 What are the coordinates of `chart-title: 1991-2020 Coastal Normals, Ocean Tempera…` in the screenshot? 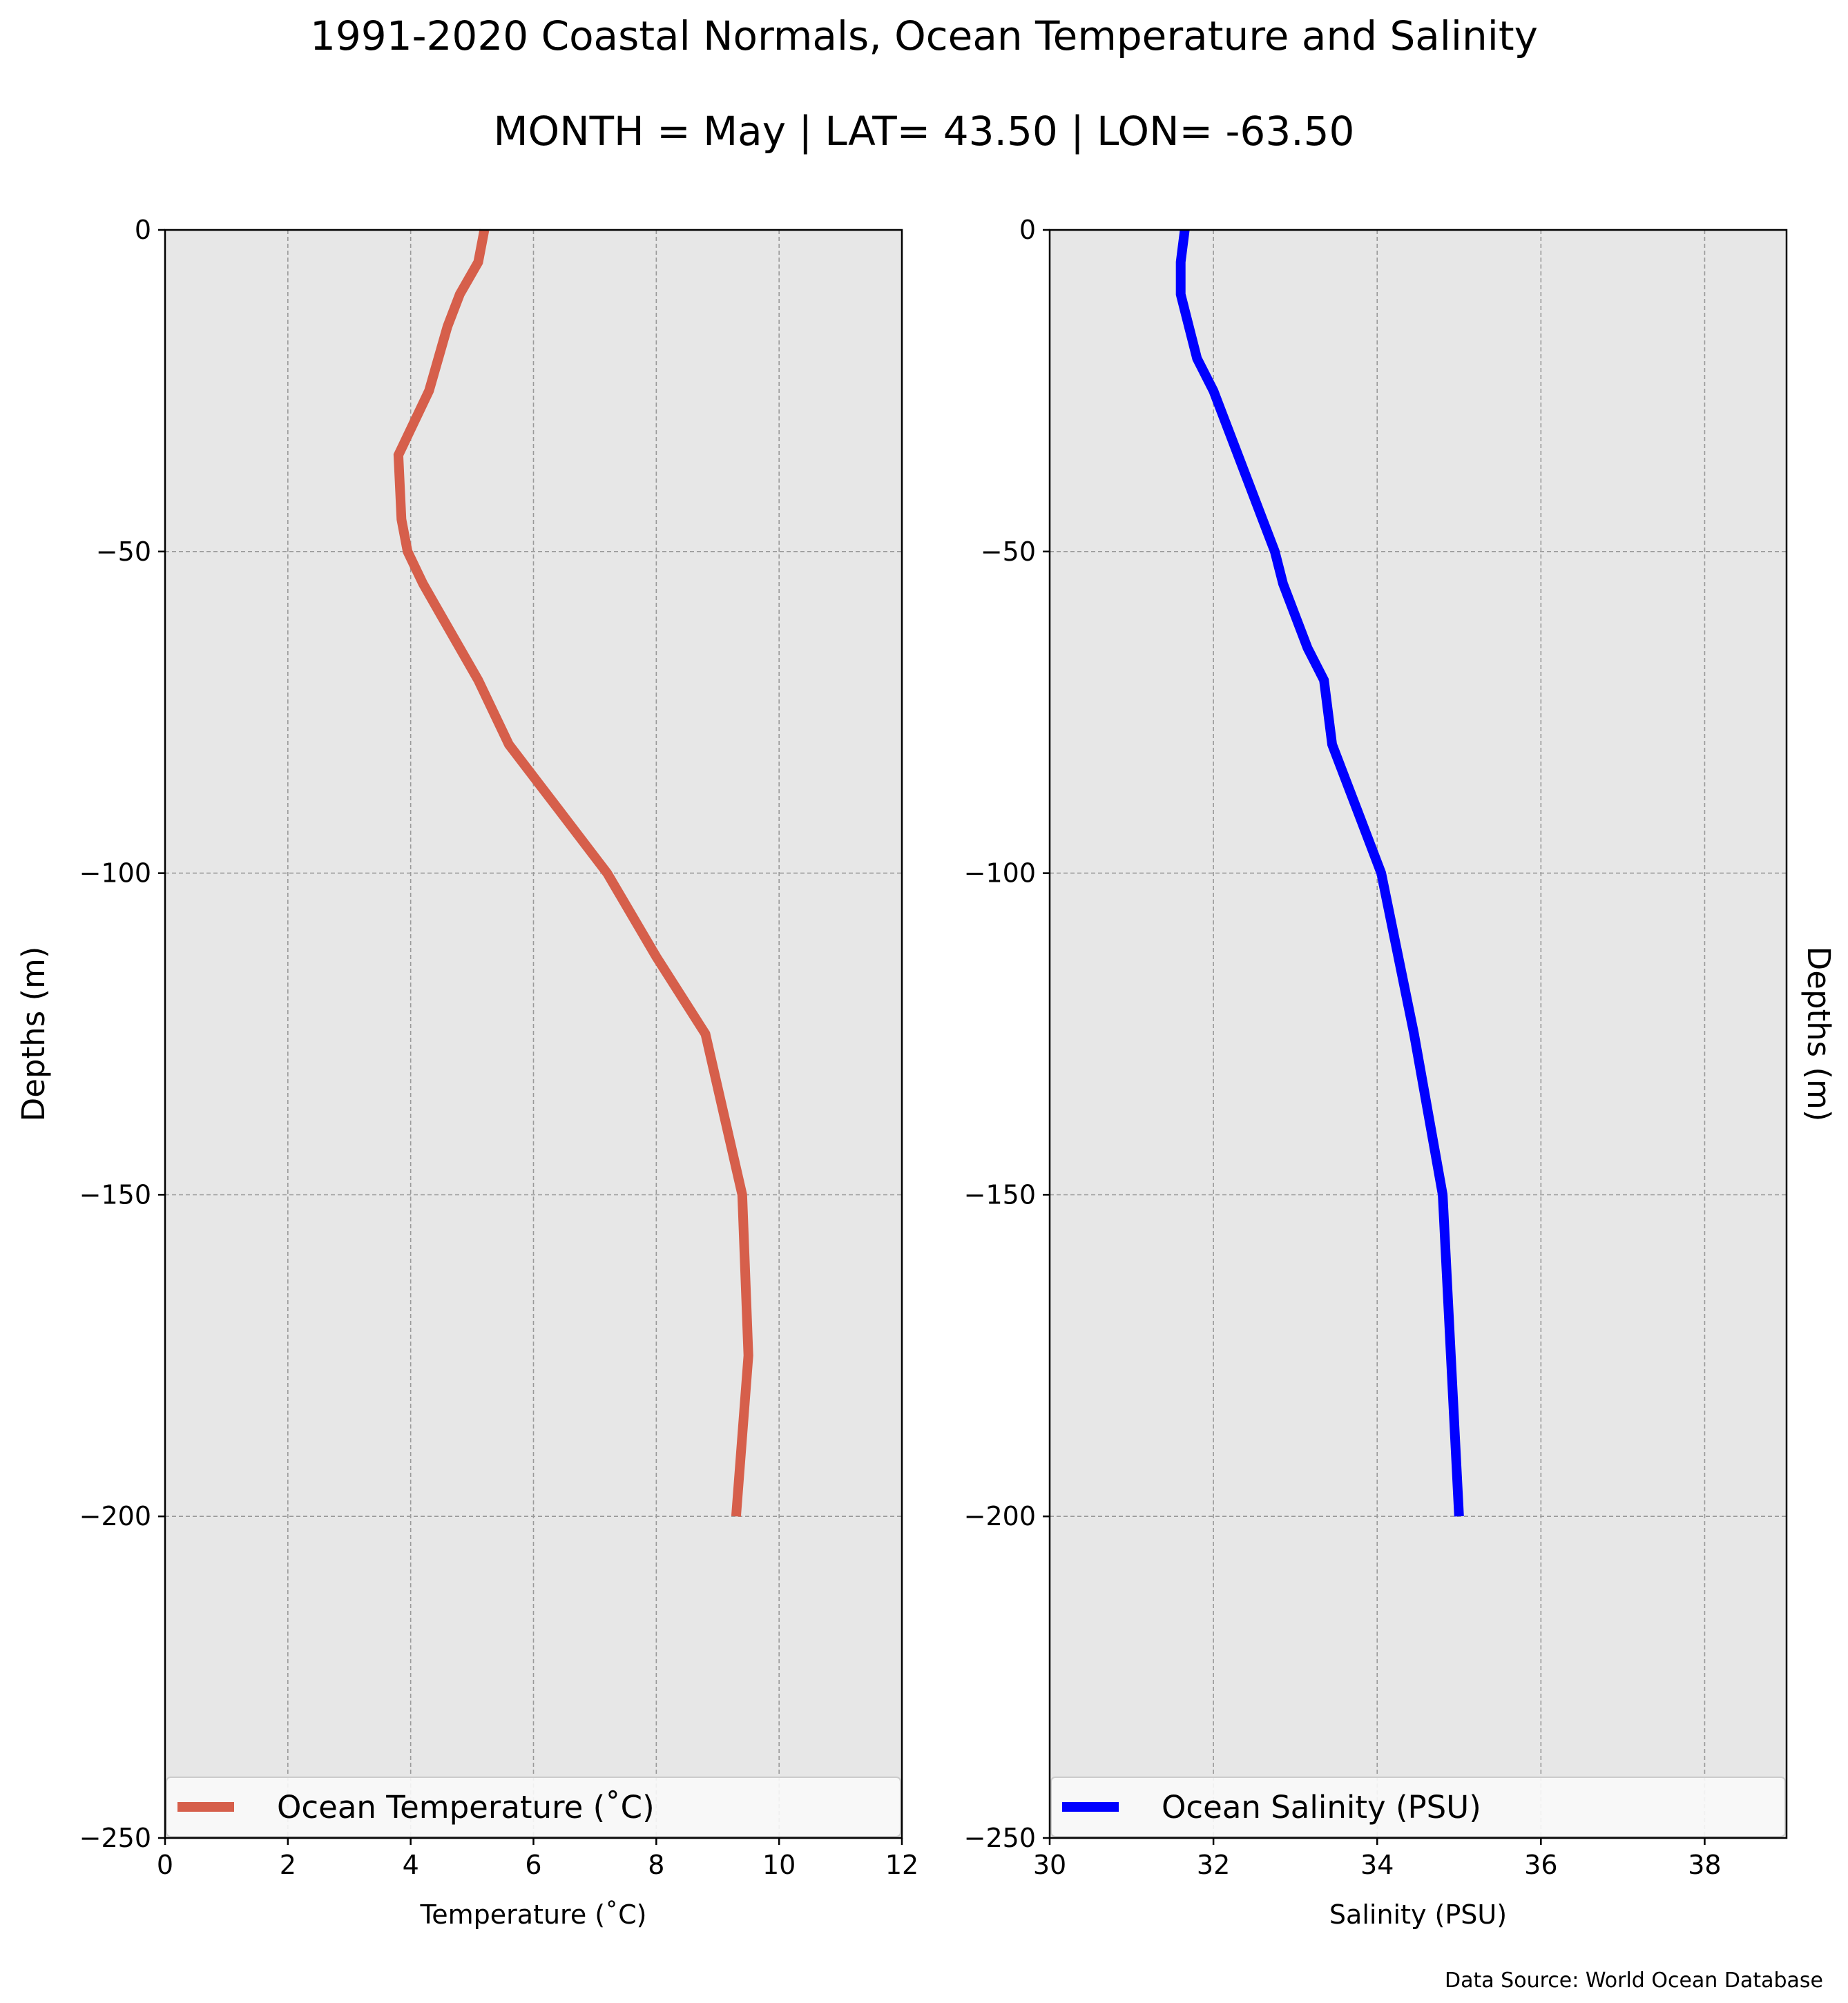 It's located at (924, 35).